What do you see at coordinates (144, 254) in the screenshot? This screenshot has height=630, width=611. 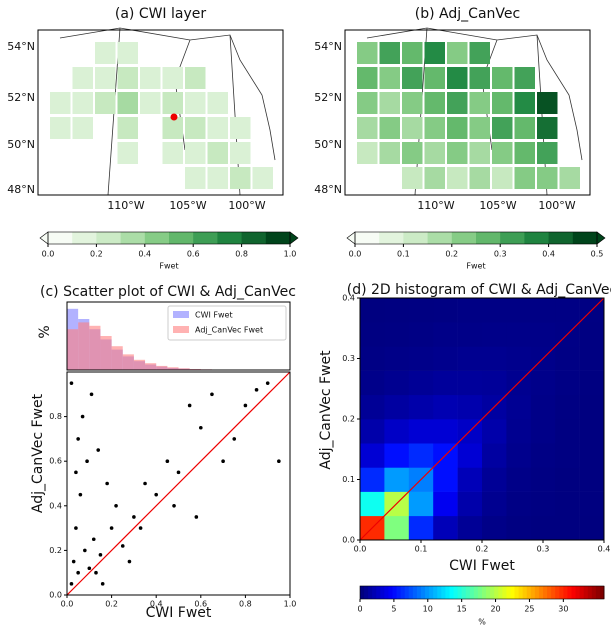 I see `colorbar-tick-label: 0.4` at bounding box center [144, 254].